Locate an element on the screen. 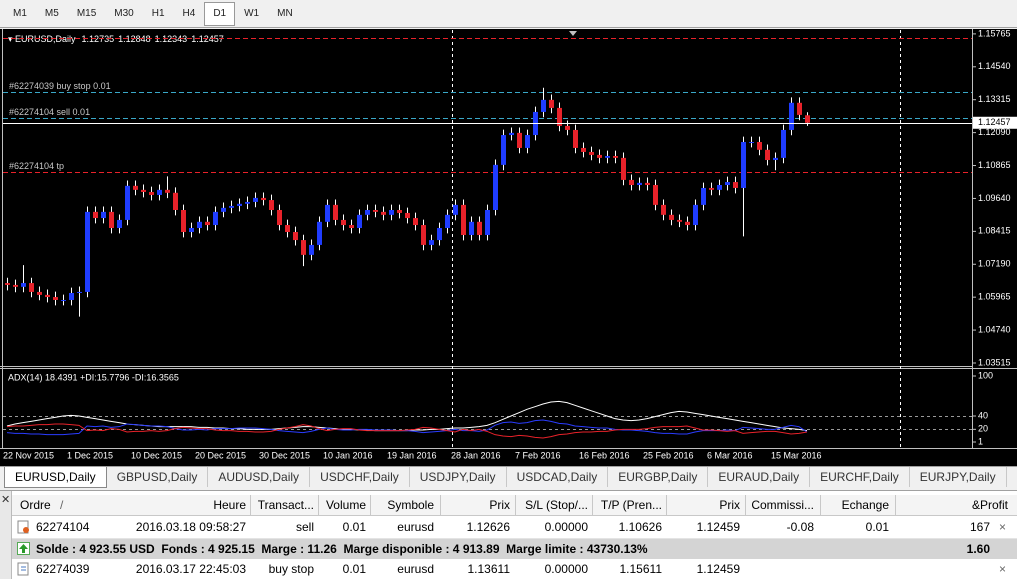 This screenshot has height=579, width=1017. column-header: Symbole is located at coordinates (410, 505).